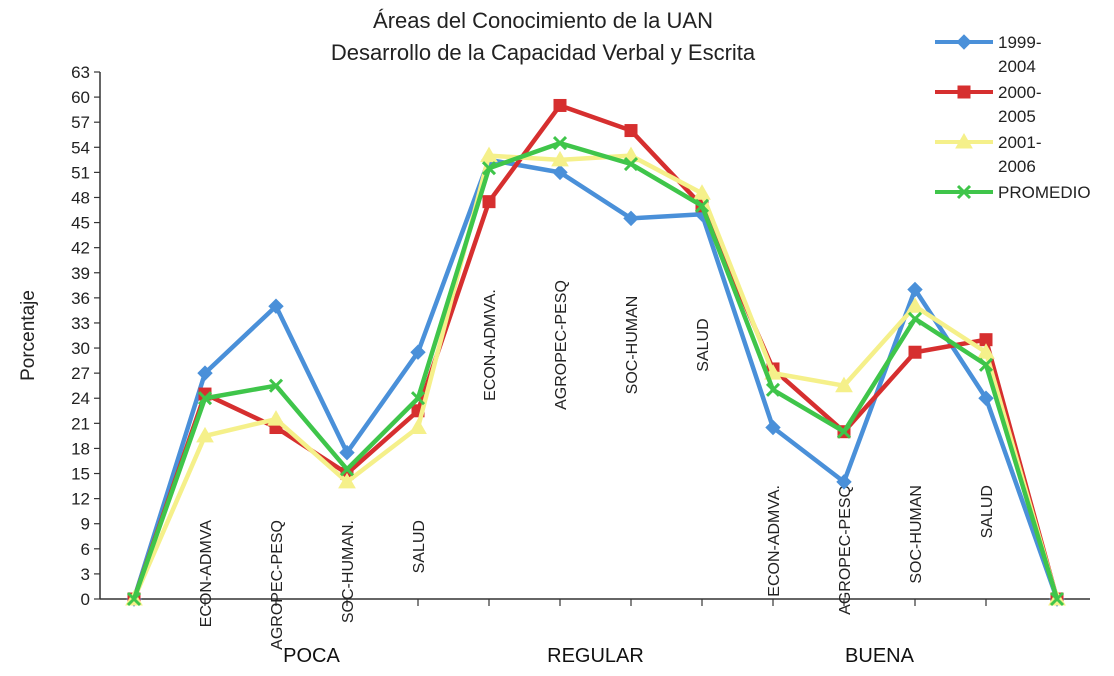  I want to click on y-tick-label: 45, so click(80, 223).